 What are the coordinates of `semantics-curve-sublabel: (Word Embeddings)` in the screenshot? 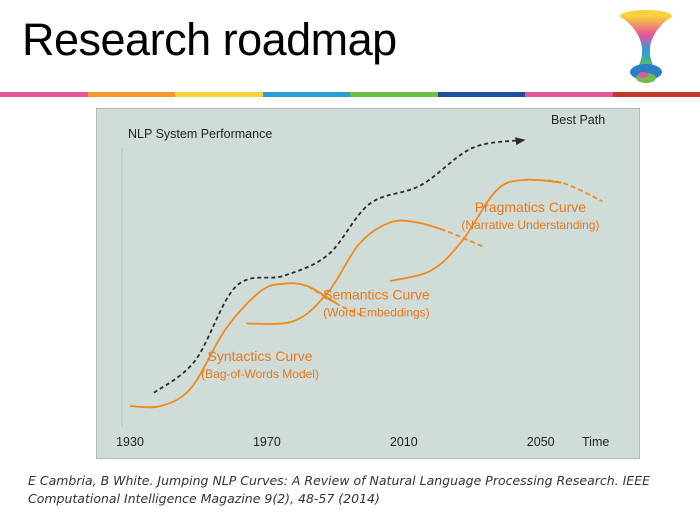 It's located at (376, 313).